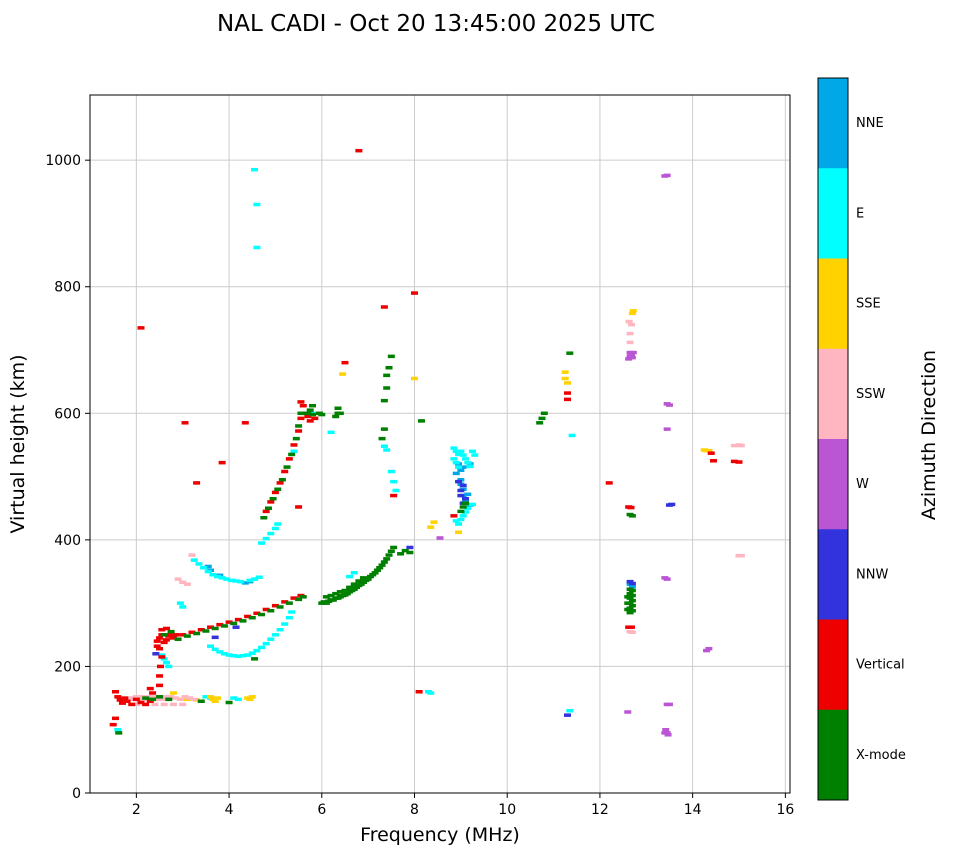 Image resolution: width=958 pixels, height=861 pixels. What do you see at coordinates (833, 574) in the screenshot?
I see `colorbar-segment-nnw` at bounding box center [833, 574].